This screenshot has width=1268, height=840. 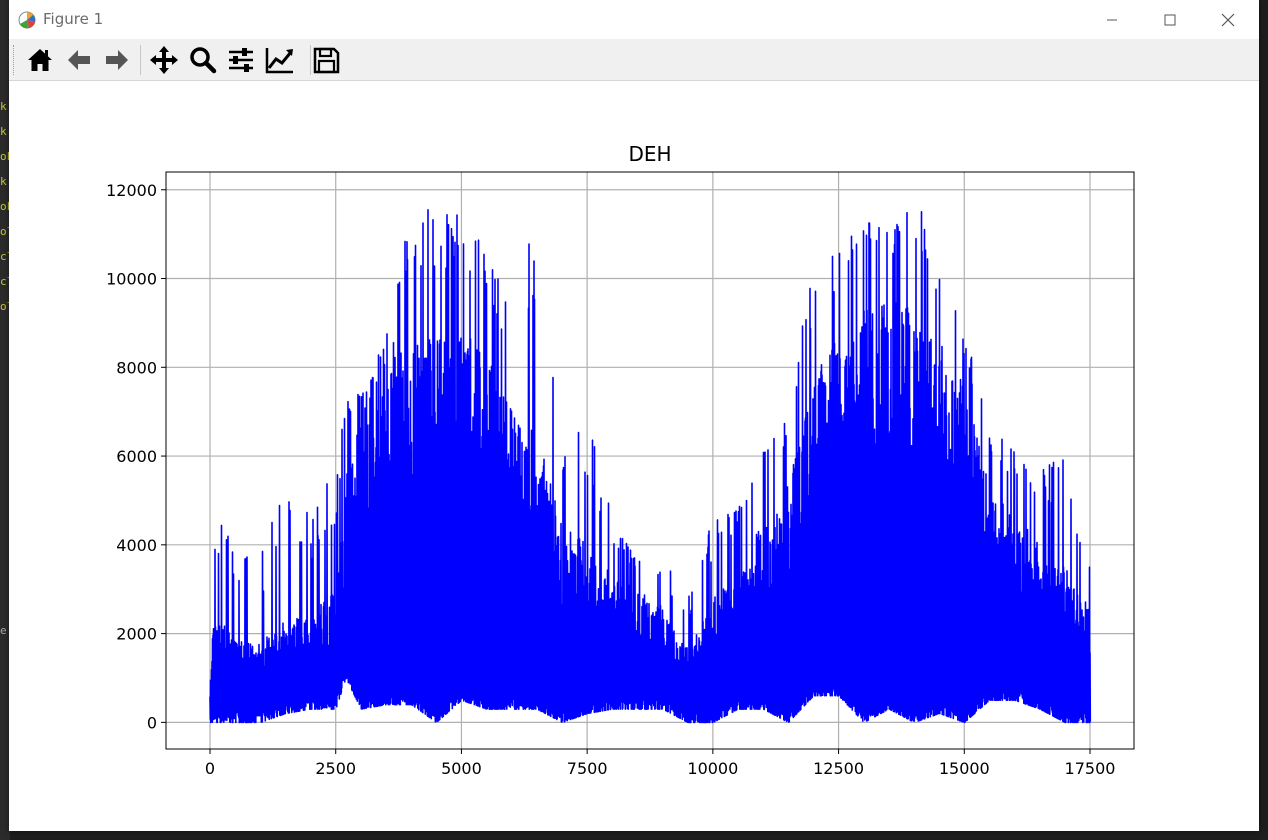 I want to click on arrow-left-icon, so click(x=79, y=60).